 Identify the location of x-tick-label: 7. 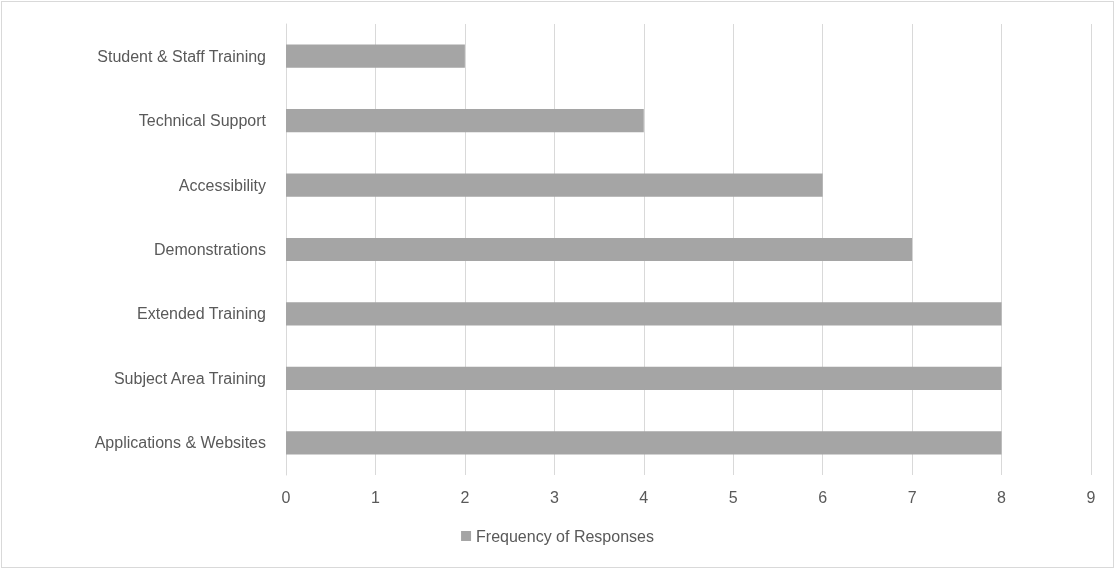
(912, 497).